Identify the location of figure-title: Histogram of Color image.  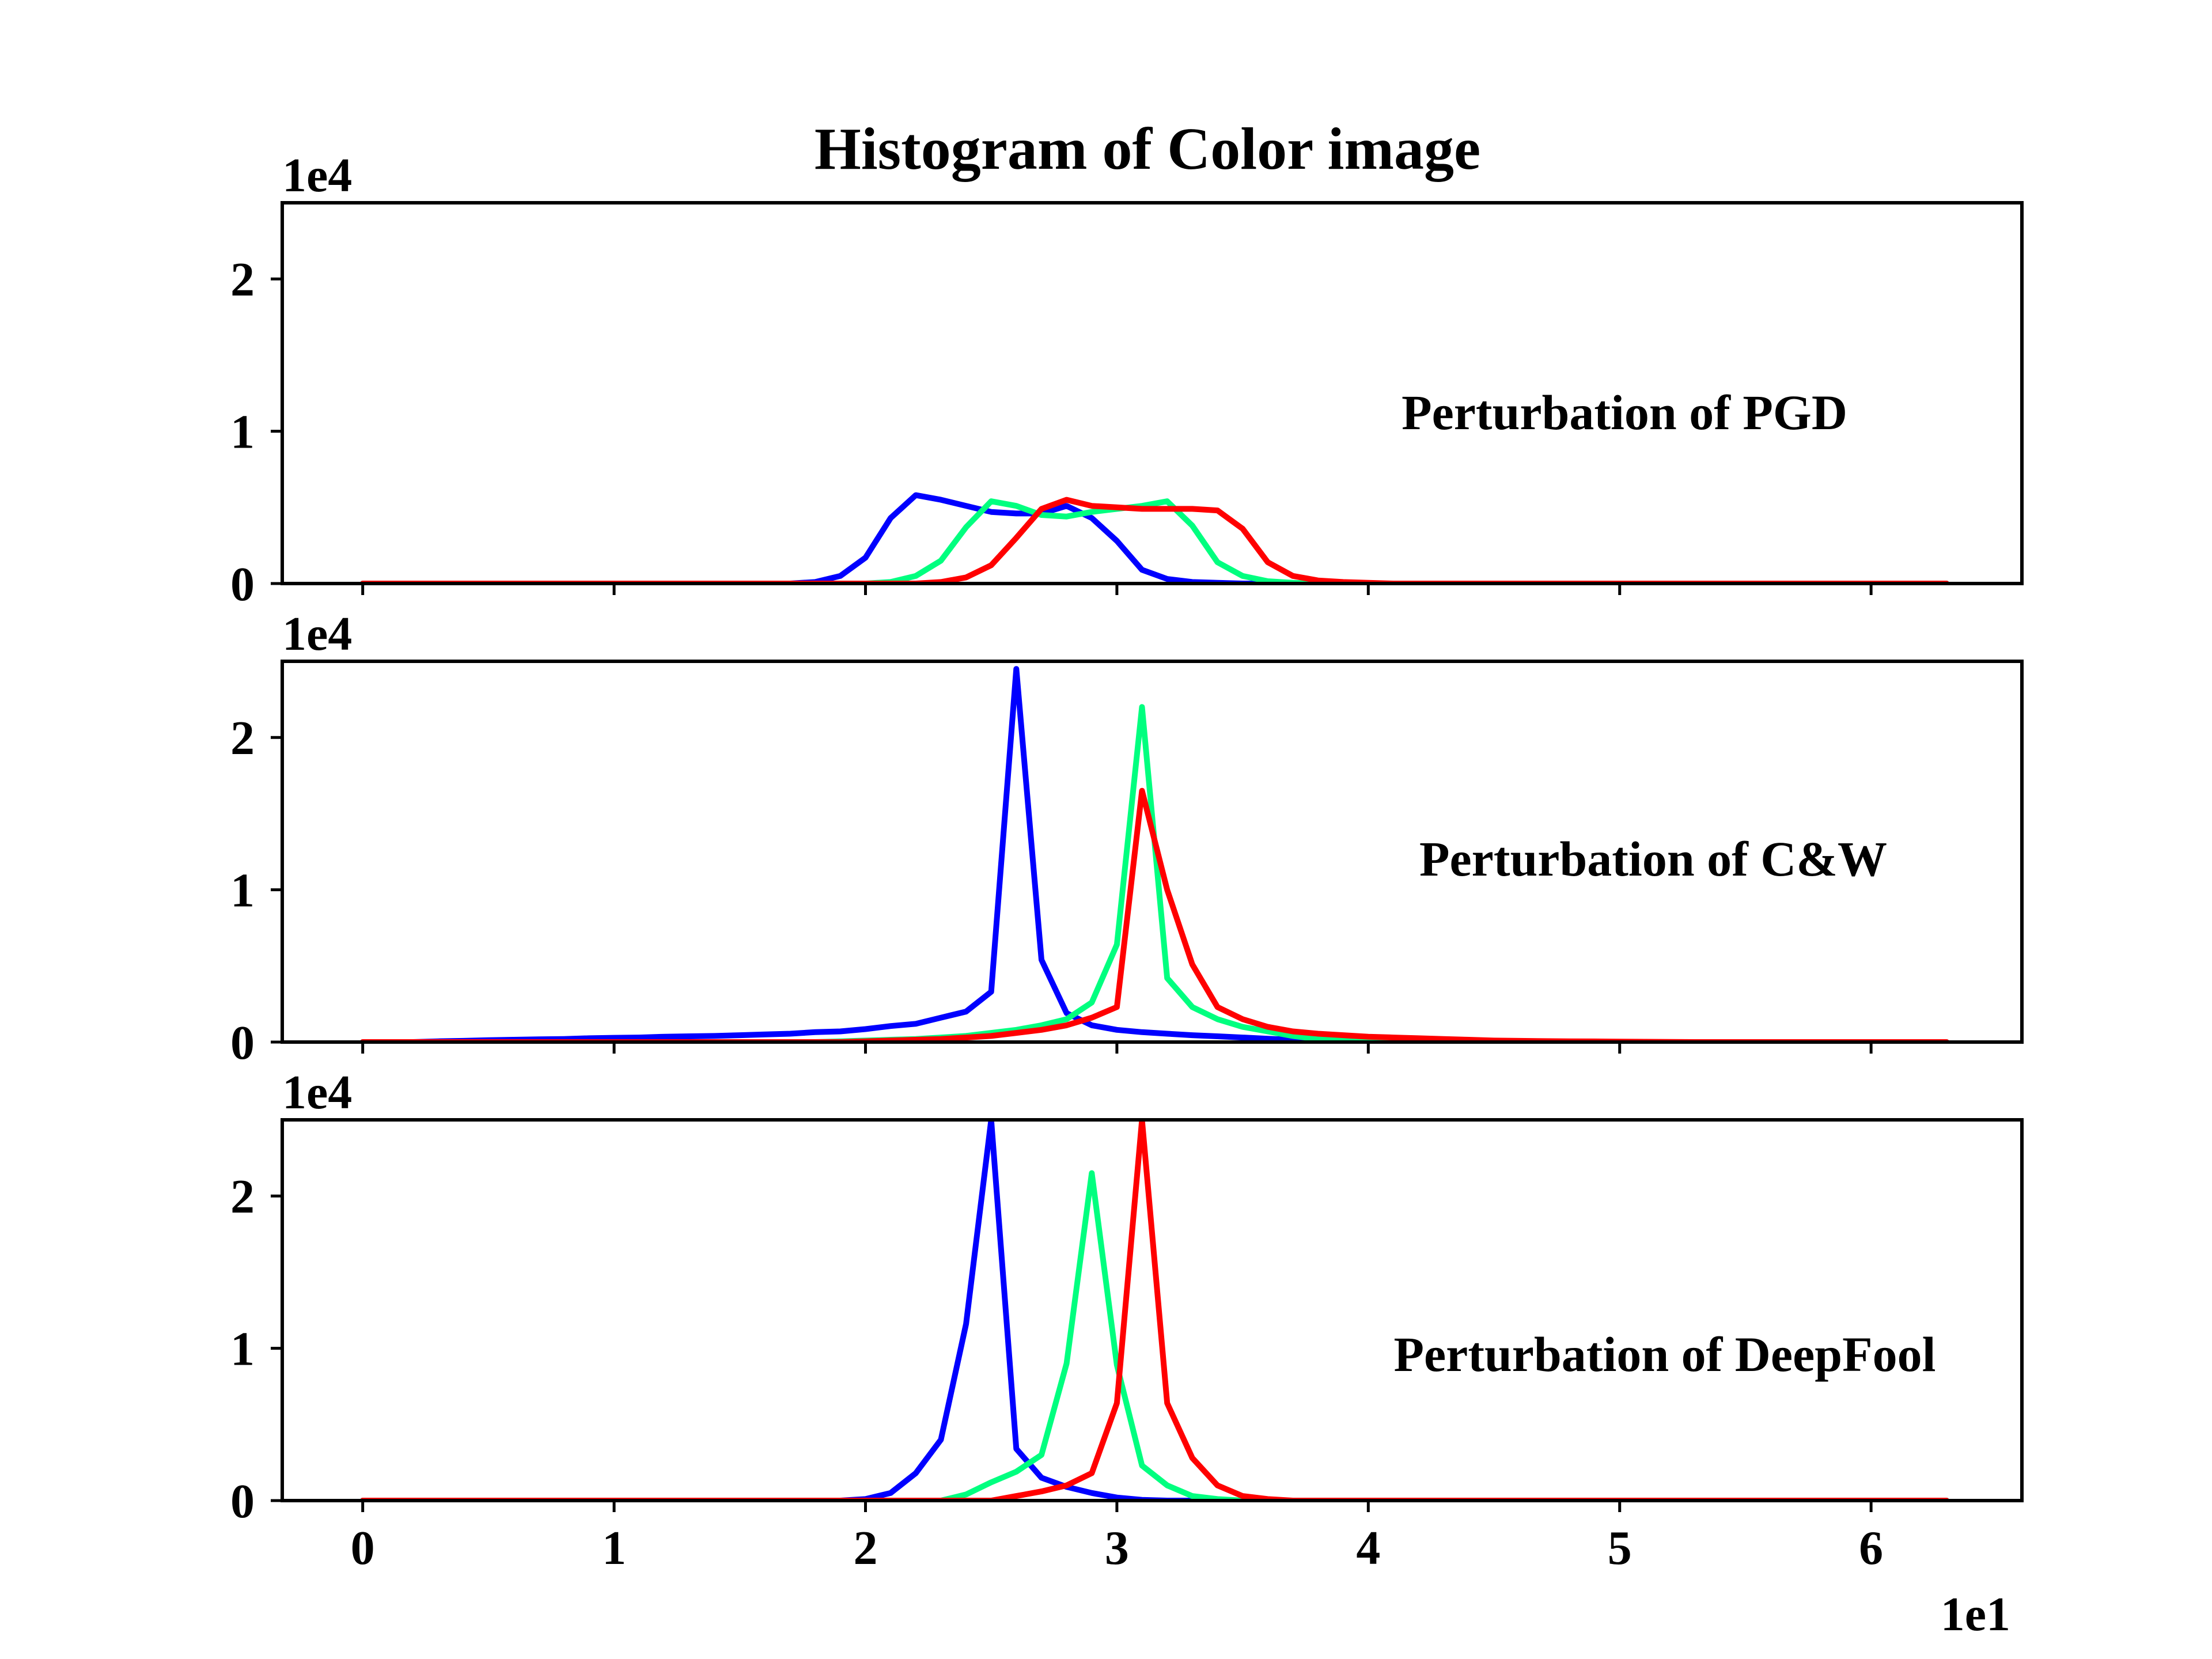
(1147, 149).